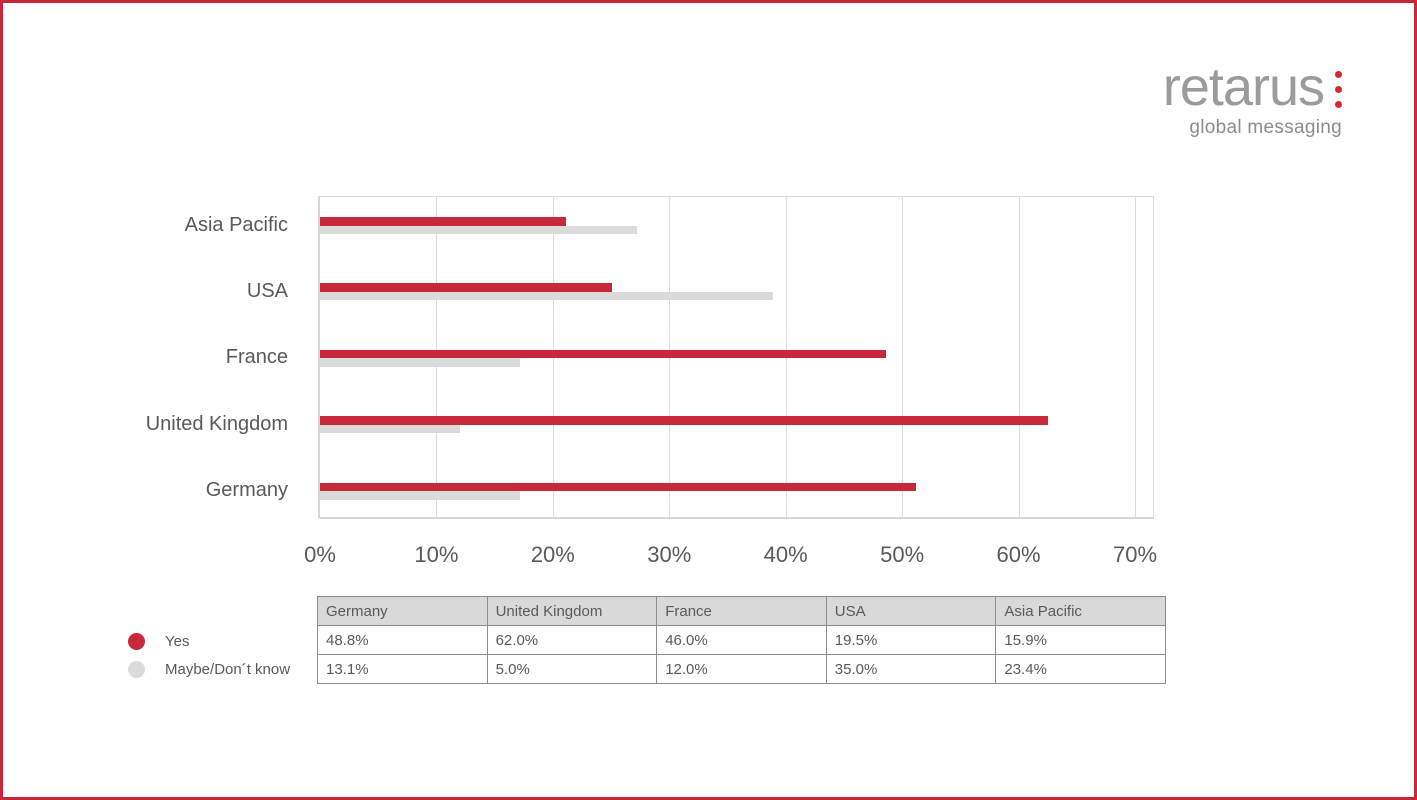 Image resolution: width=1417 pixels, height=800 pixels. I want to click on table-header-cell: France, so click(741, 611).